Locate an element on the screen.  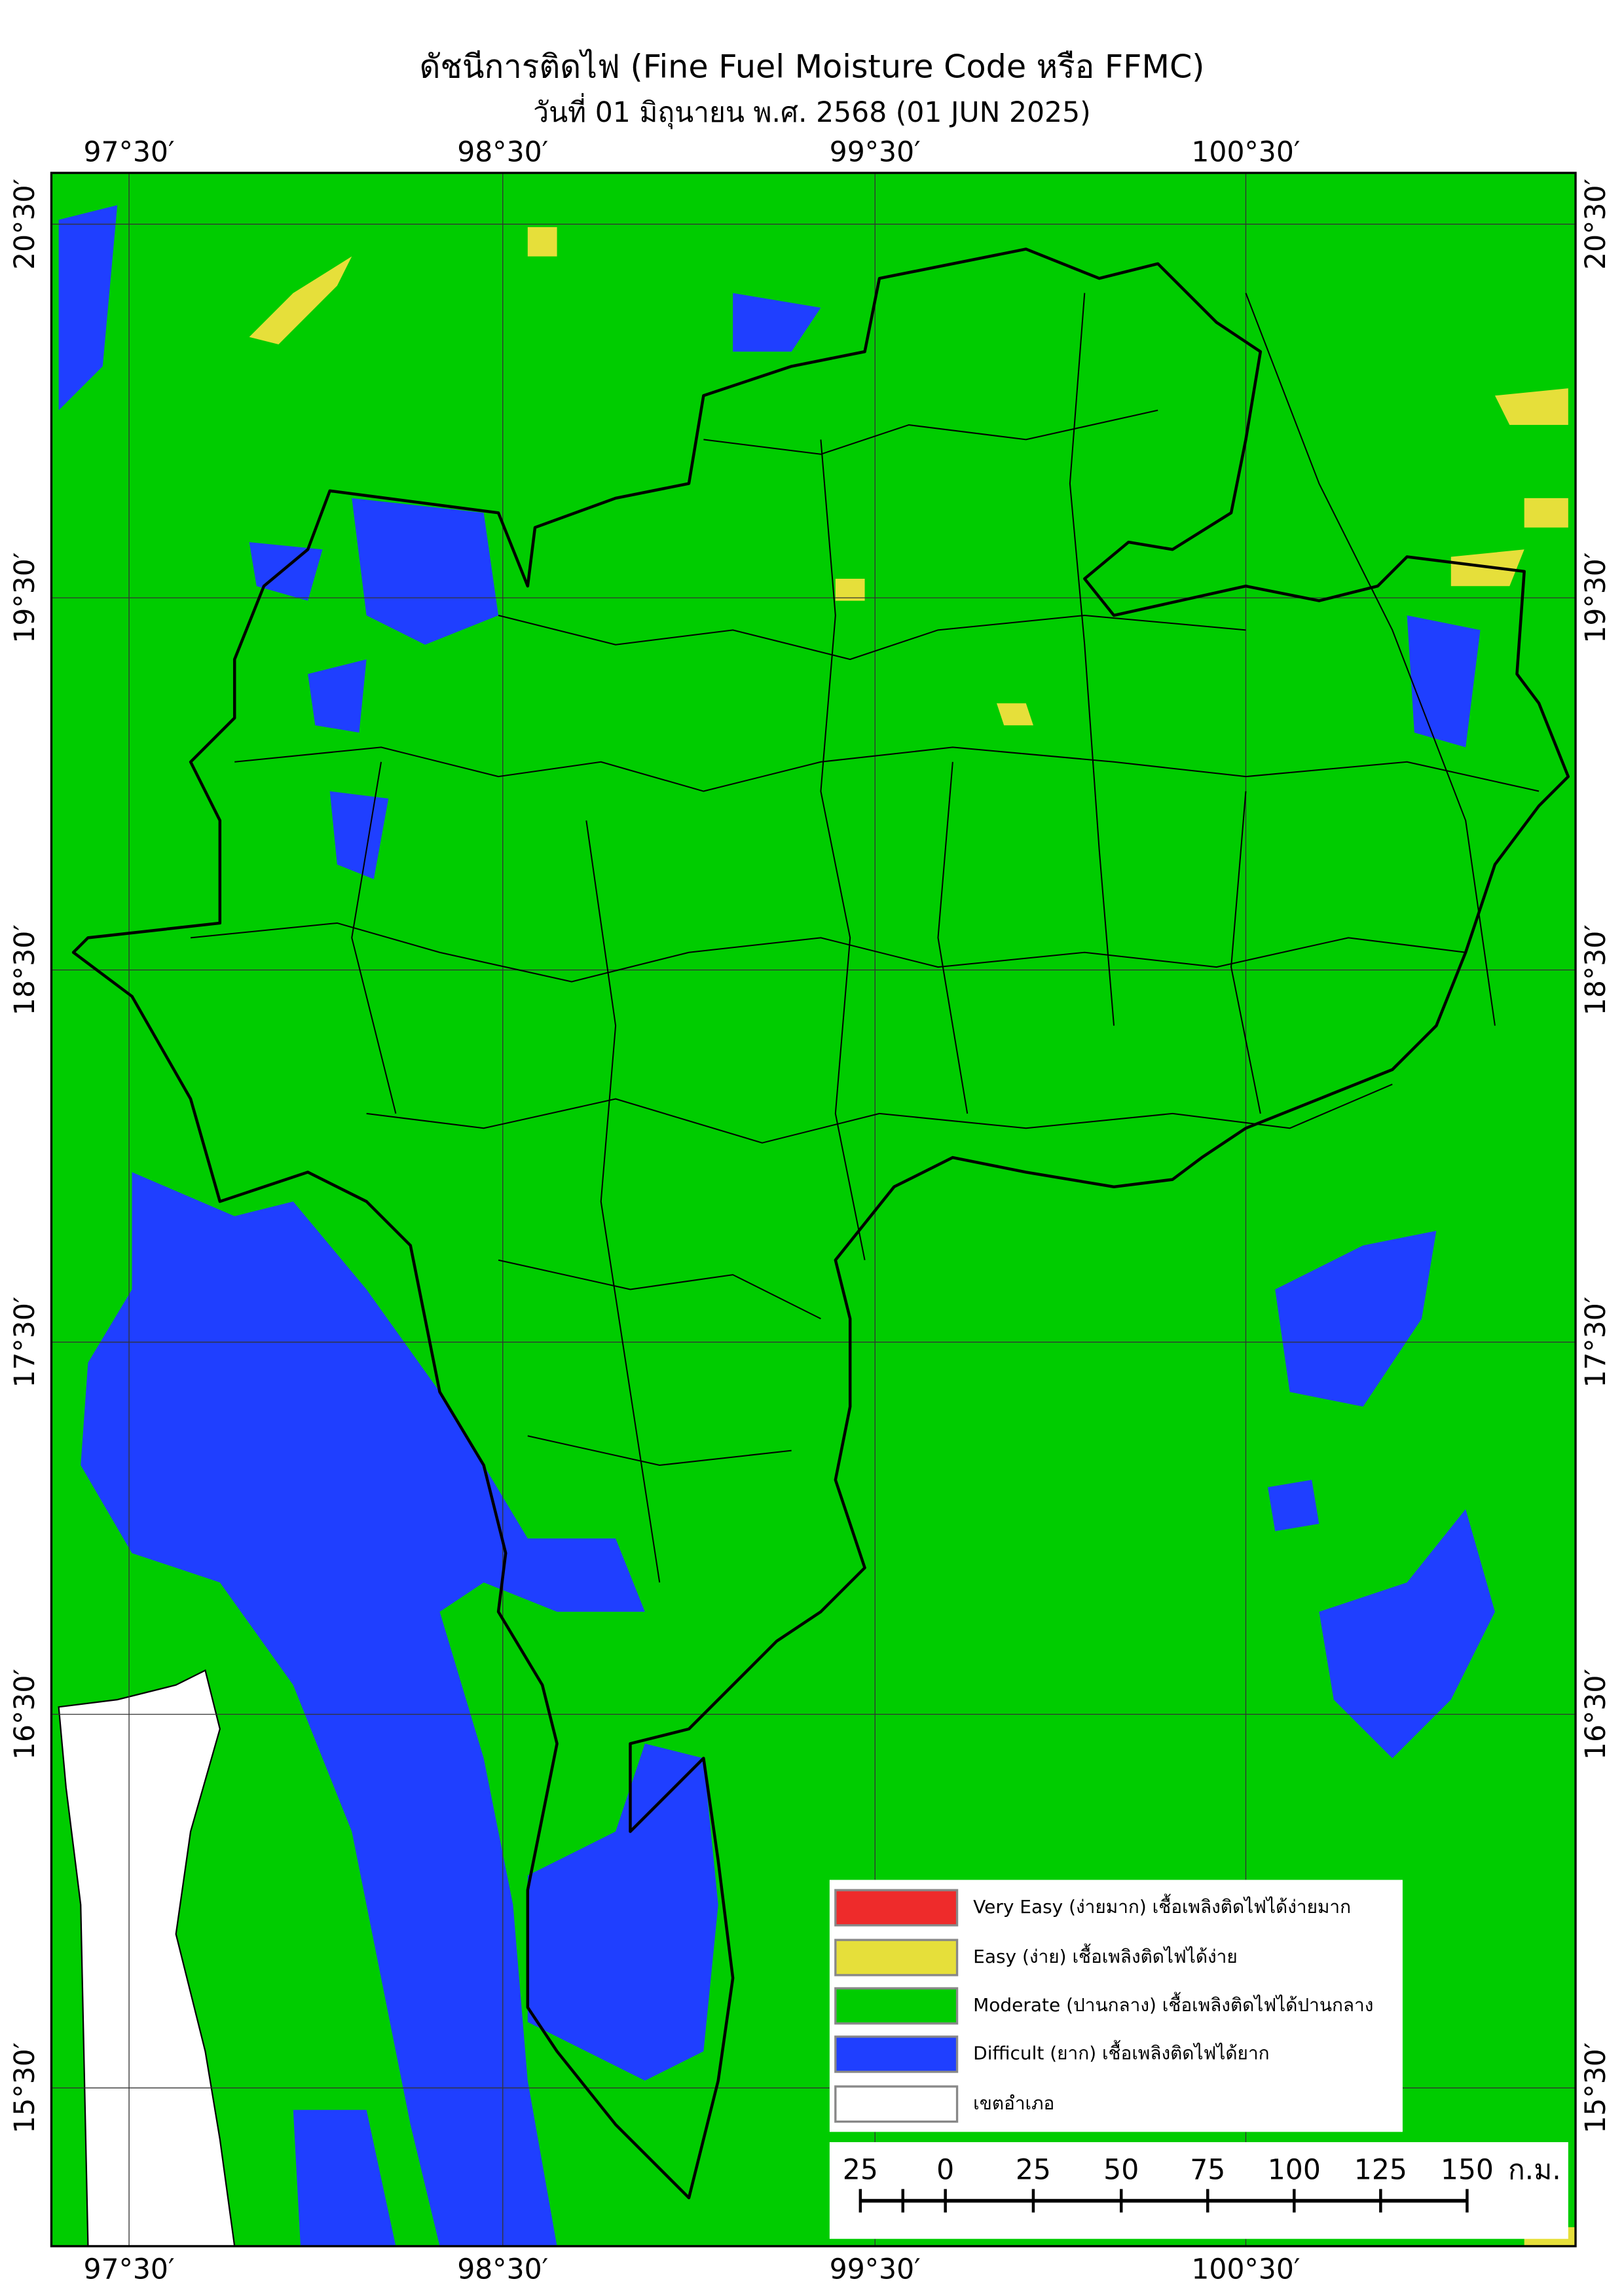
scale-bar is located at coordinates (1198, 2190).